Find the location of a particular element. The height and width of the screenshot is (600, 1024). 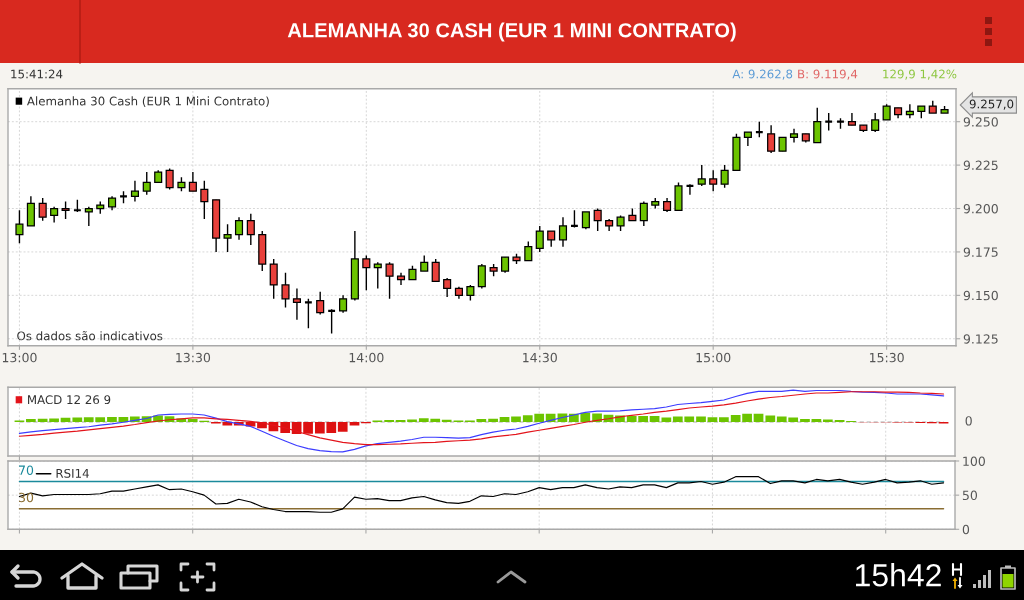

chart-title: ALEMANHA 30 CASH (EUR 1 MINI CONTRATO) is located at coordinates (511, 32).